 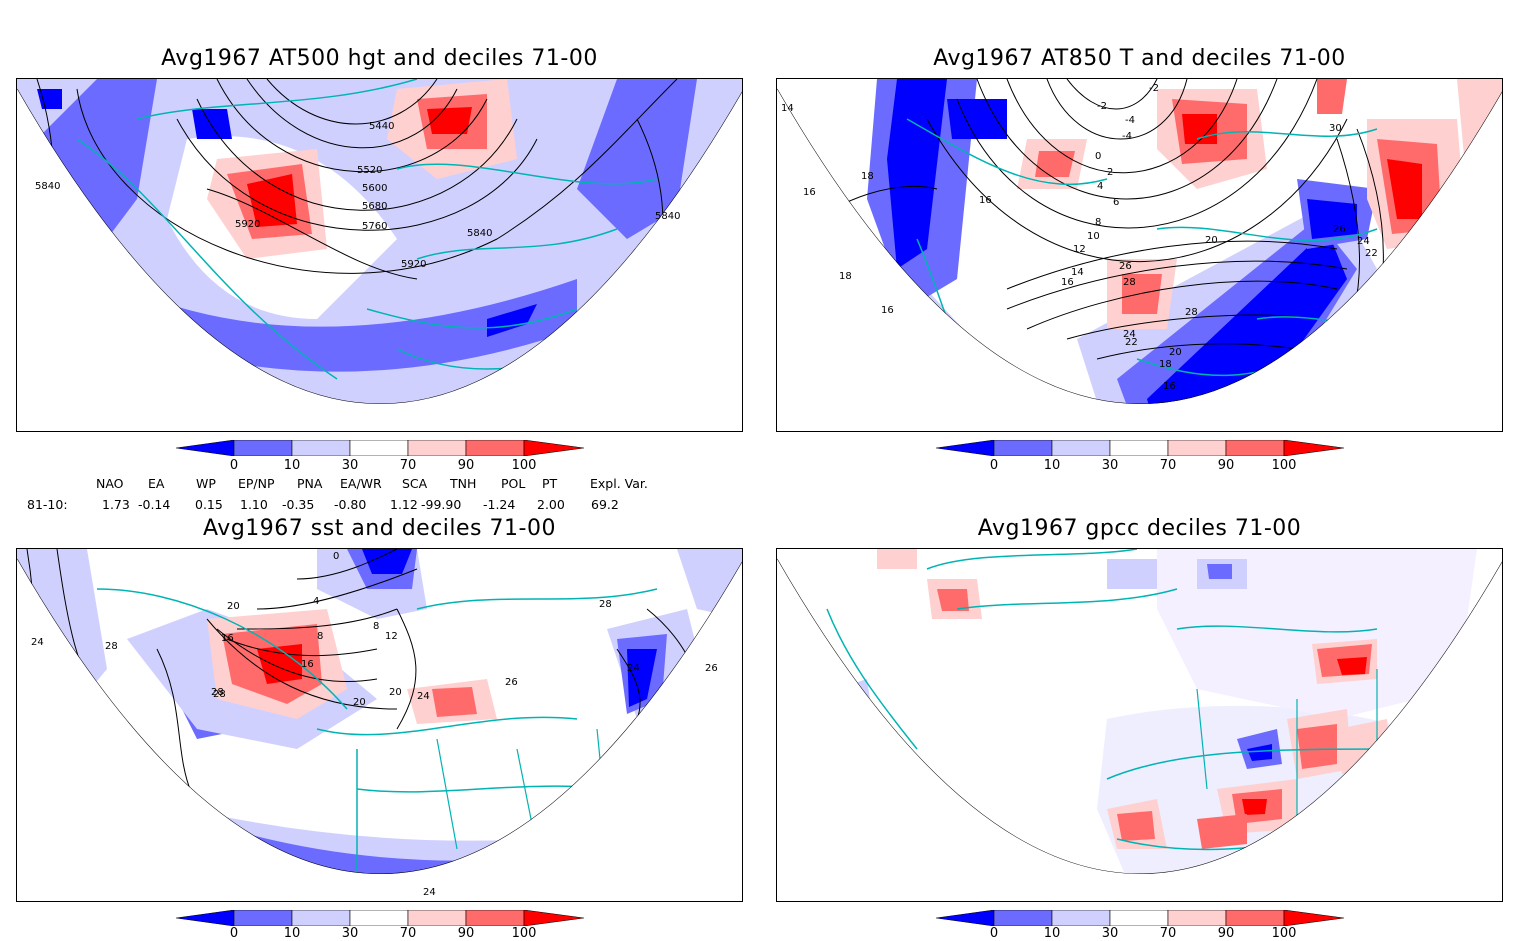 What do you see at coordinates (381, 126) in the screenshot?
I see `contour-label: 5440` at bounding box center [381, 126].